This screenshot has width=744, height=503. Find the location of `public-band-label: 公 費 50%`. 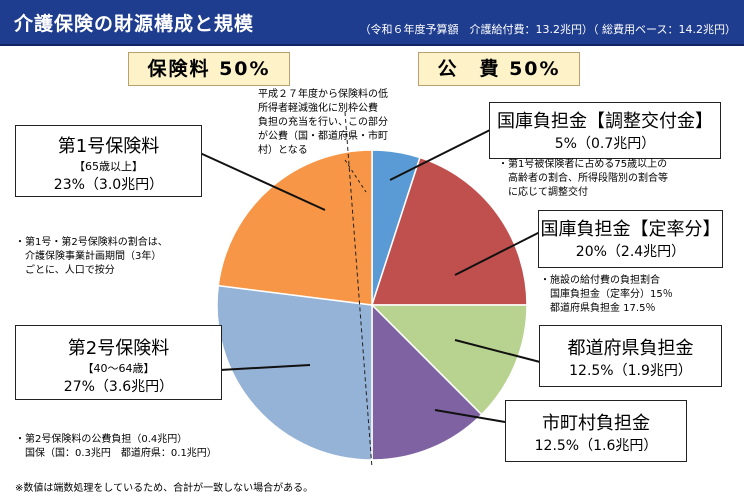

public-band-label: 公 費 50% is located at coordinates (499, 69).